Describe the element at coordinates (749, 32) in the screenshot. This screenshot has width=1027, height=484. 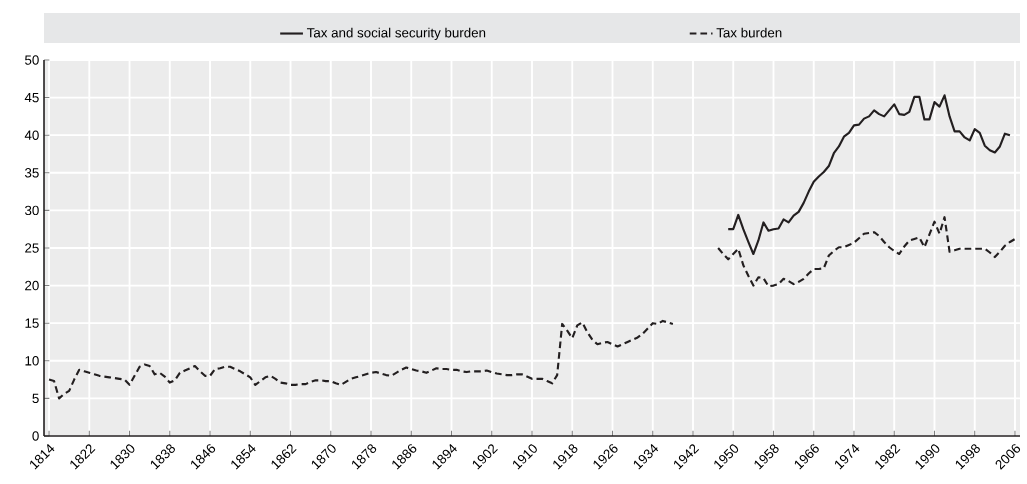
I see `legend-label: Tax burden` at that location.